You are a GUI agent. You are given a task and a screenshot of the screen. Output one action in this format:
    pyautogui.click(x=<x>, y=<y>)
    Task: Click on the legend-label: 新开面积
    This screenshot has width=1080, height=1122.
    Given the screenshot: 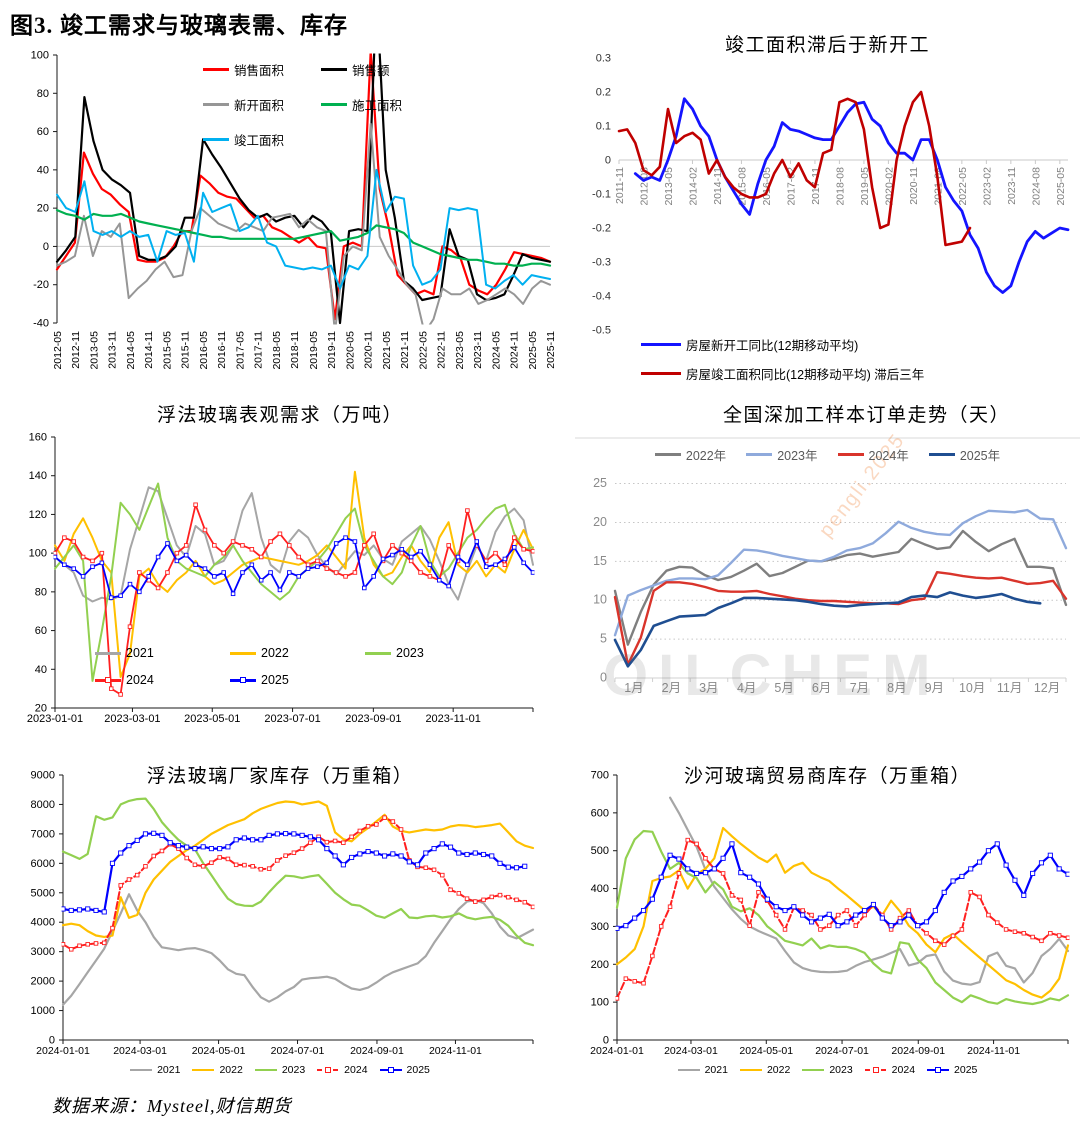 What is the action you would take?
    pyautogui.click(x=259, y=106)
    